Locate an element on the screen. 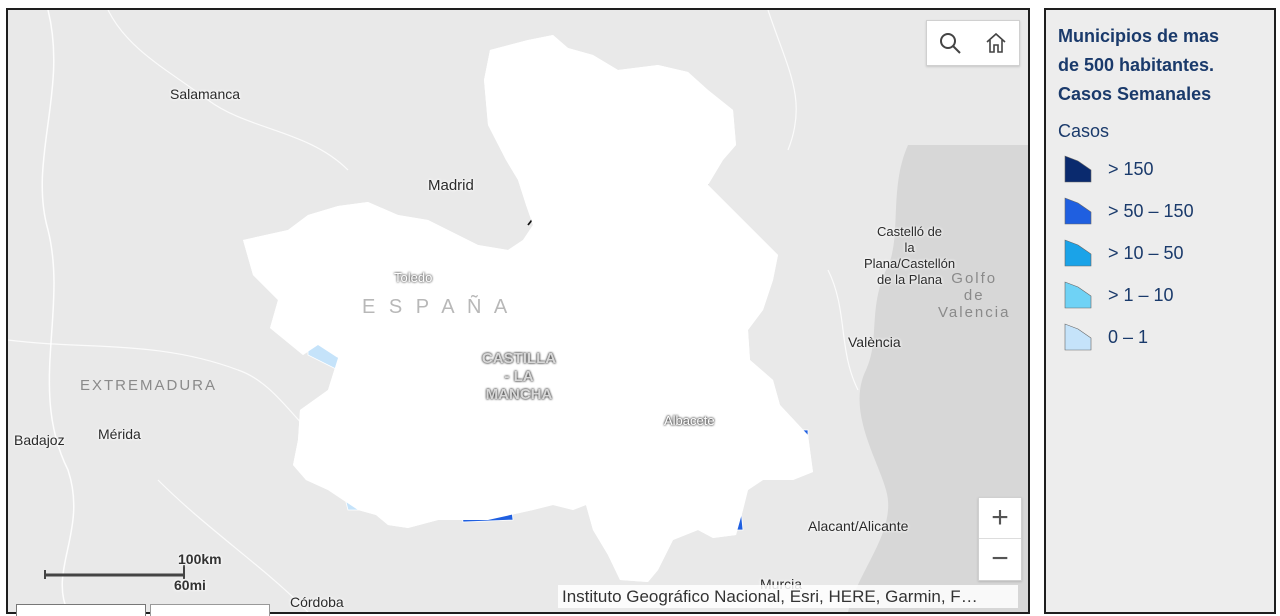 This screenshot has width=1280, height=616. legend-item-label: > 150 is located at coordinates (1131, 168).